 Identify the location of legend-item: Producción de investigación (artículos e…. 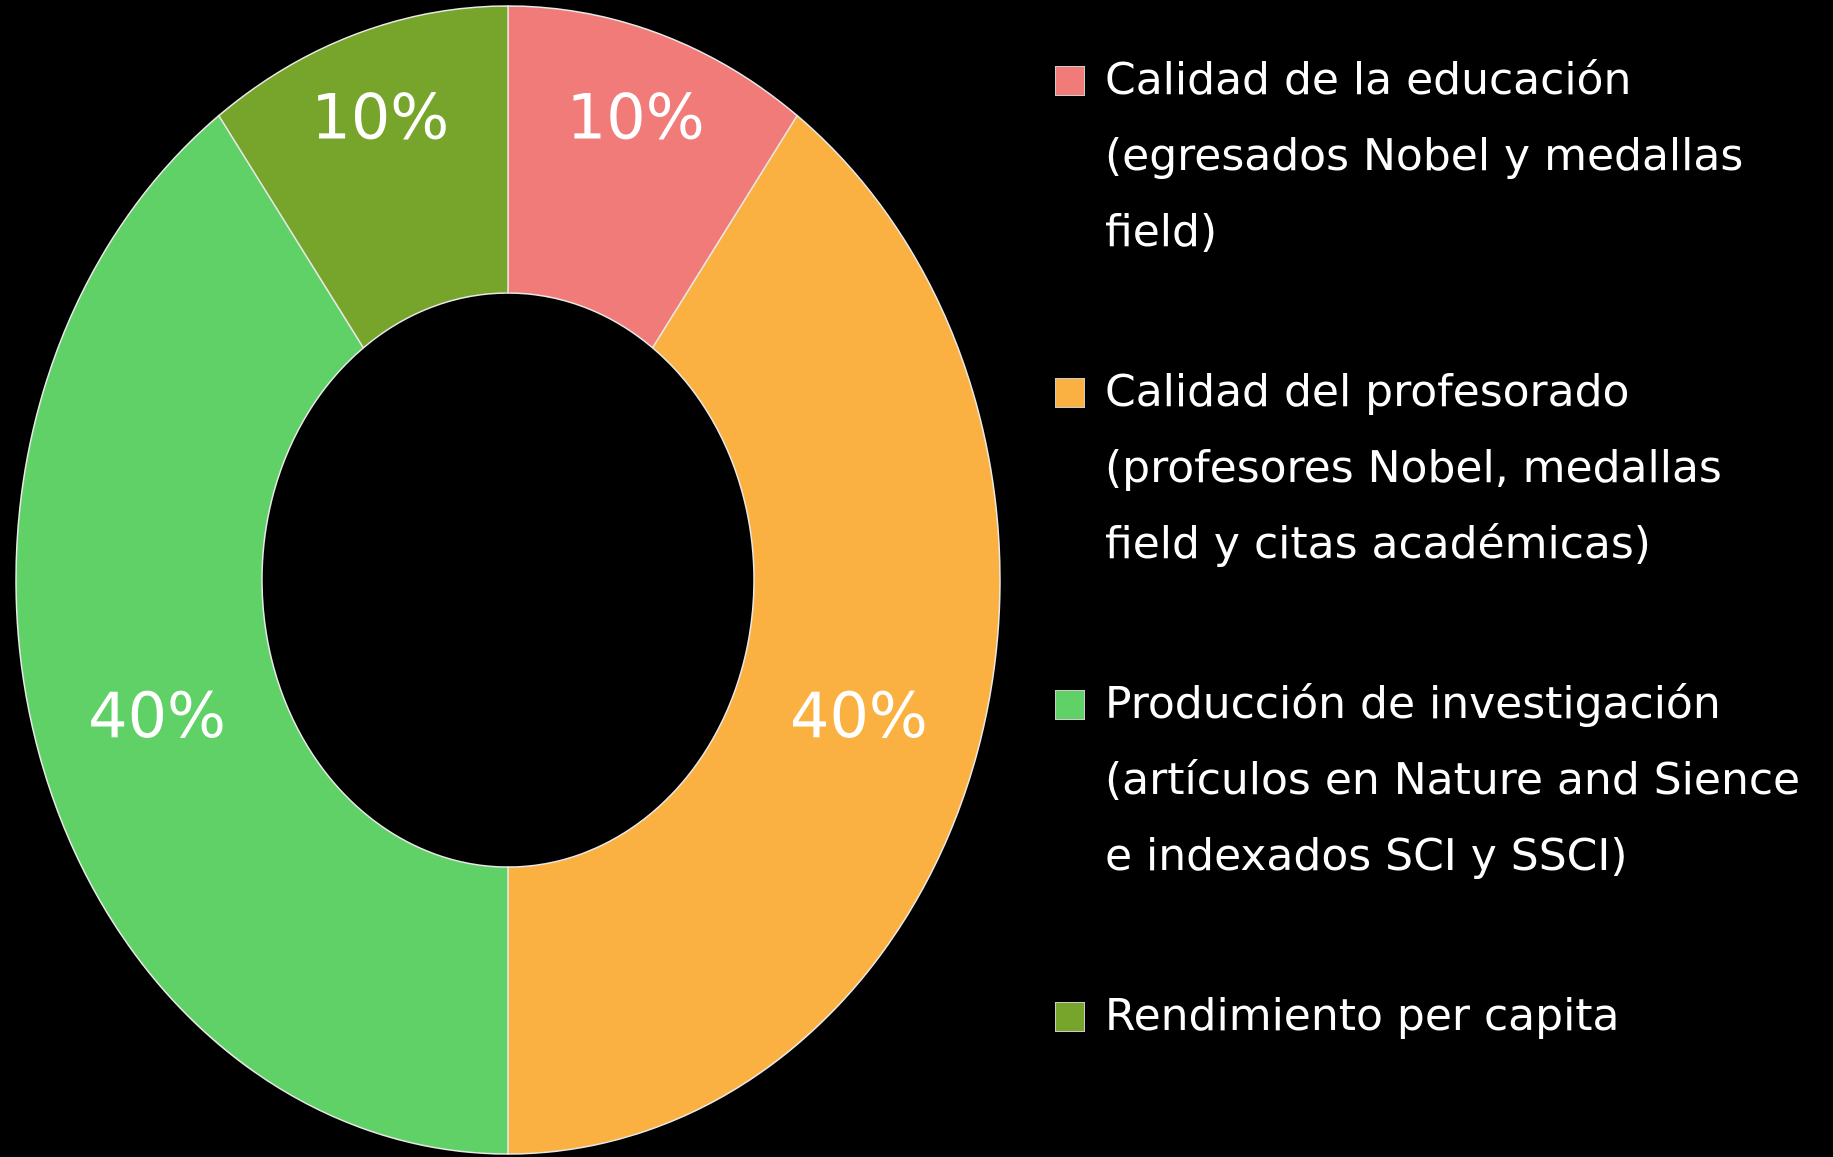
(1430, 780).